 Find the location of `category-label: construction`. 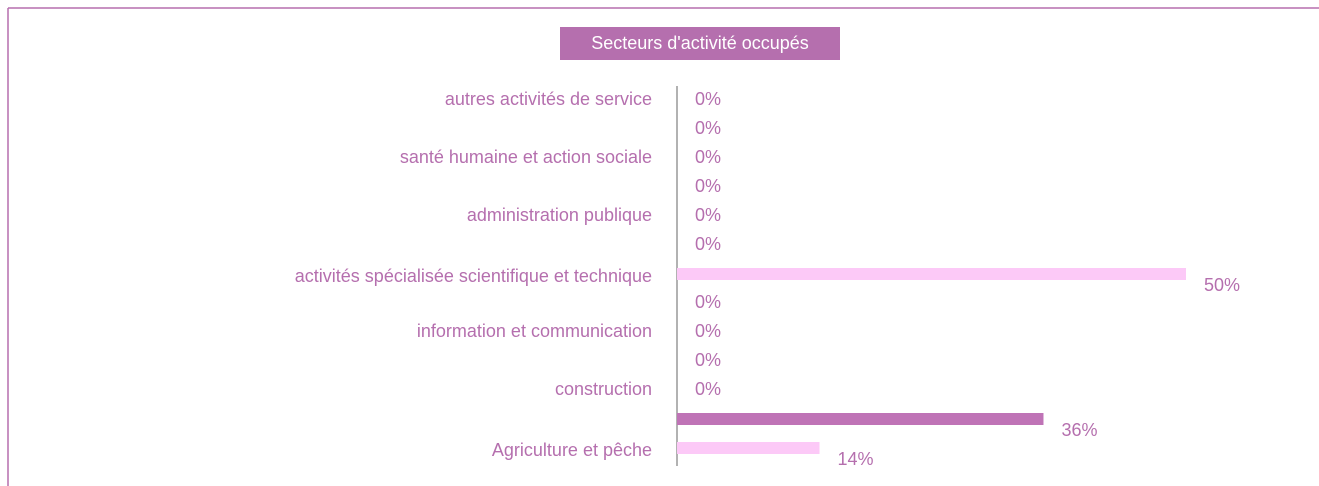

category-label: construction is located at coordinates (603, 389).